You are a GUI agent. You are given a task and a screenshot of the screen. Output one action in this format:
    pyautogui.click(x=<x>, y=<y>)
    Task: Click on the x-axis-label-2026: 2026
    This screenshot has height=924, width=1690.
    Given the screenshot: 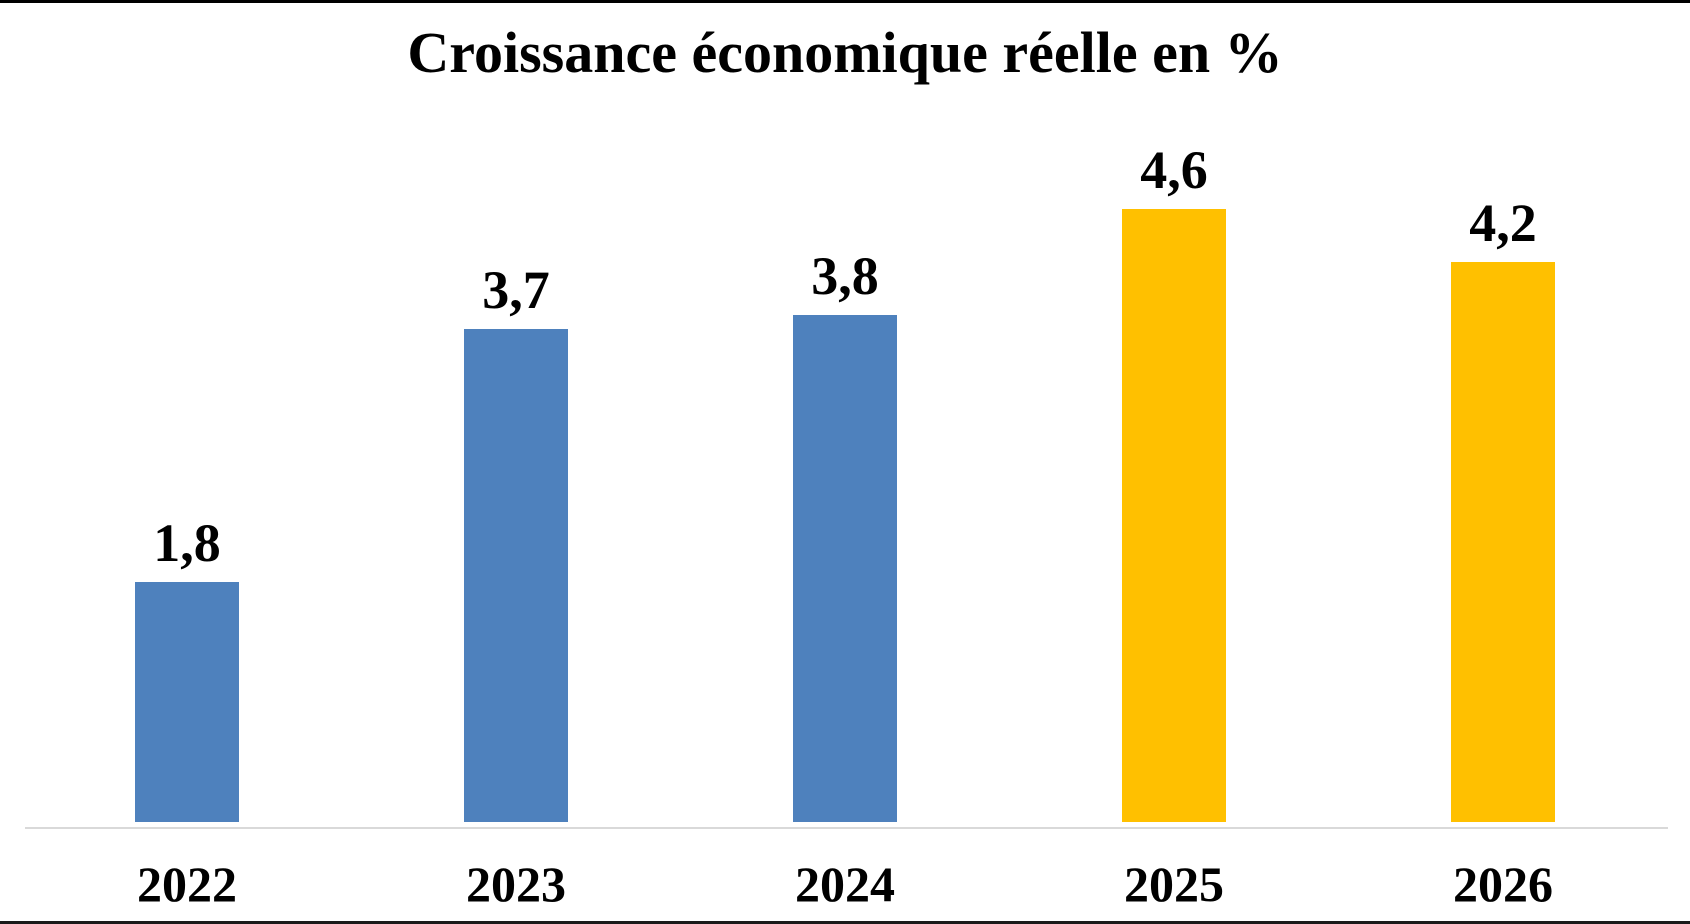 What is the action you would take?
    pyautogui.click(x=1503, y=884)
    